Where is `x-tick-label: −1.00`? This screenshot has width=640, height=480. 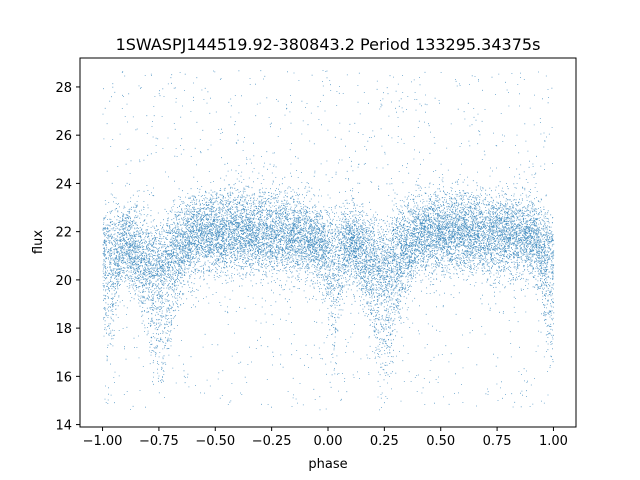
x-tick-label: −1.00 is located at coordinates (103, 441).